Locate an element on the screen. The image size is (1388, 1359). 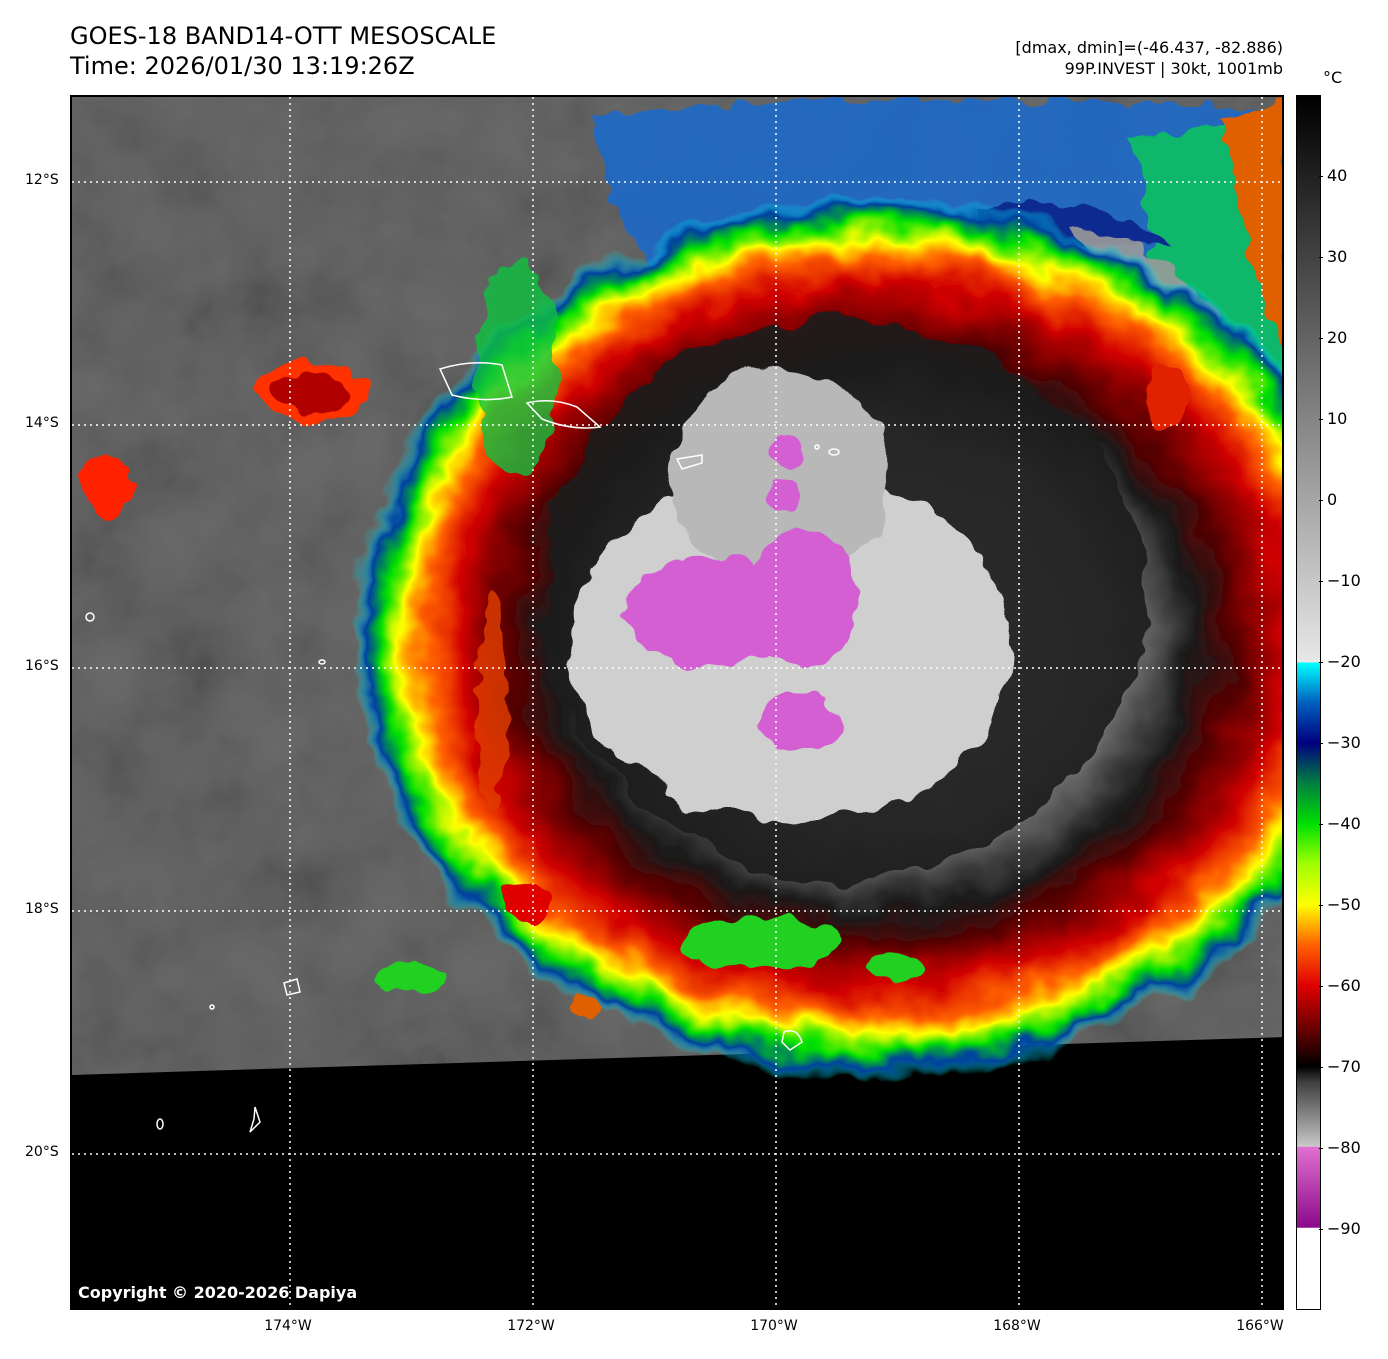
data-range: [dmax, dmin]=(-46.437, -82.886) is located at coordinates (1149, 47).